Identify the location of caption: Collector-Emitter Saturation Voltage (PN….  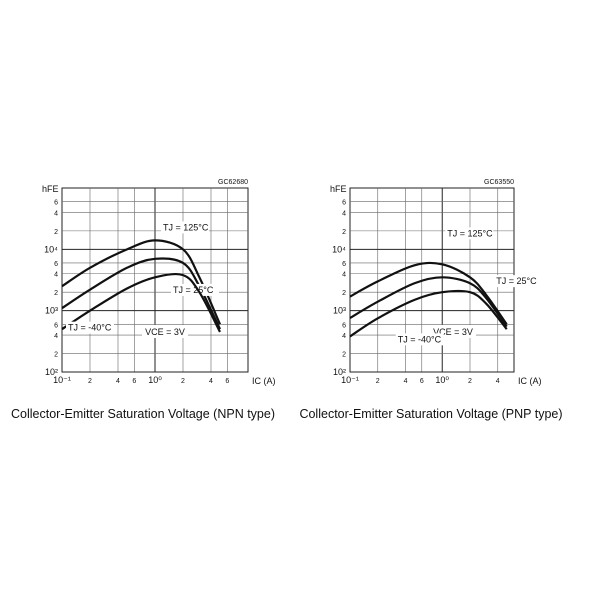
(430, 414).